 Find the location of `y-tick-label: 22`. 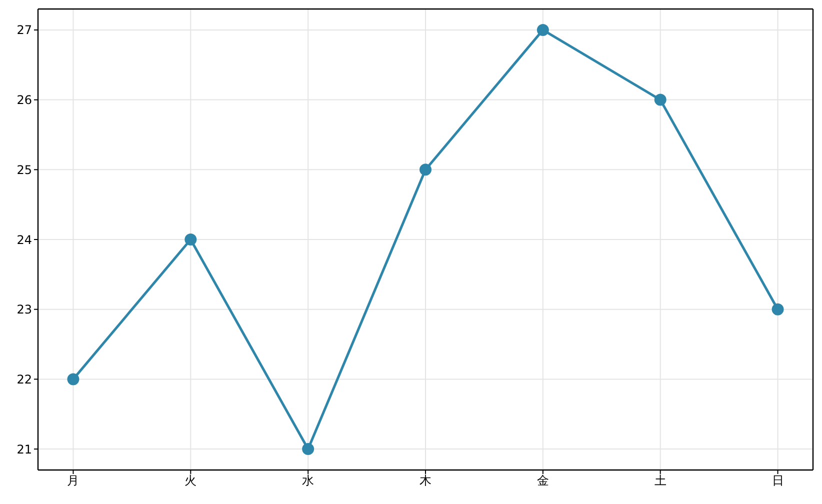

y-tick-label: 22 is located at coordinates (24, 379).